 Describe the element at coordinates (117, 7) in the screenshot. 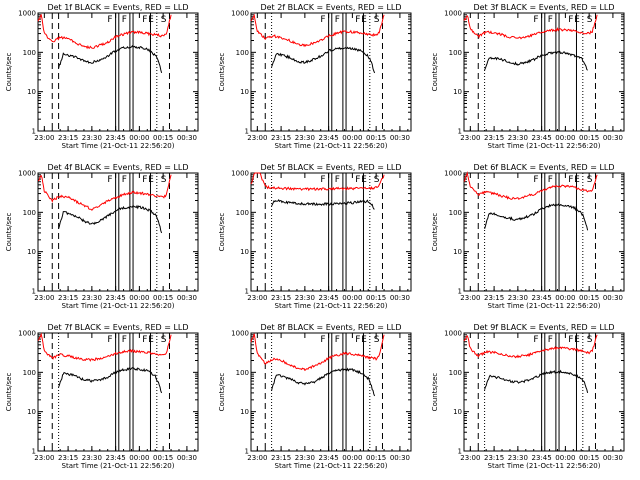

I see `panel-title: Det 1f BLACK = Events, RED = LLD` at that location.